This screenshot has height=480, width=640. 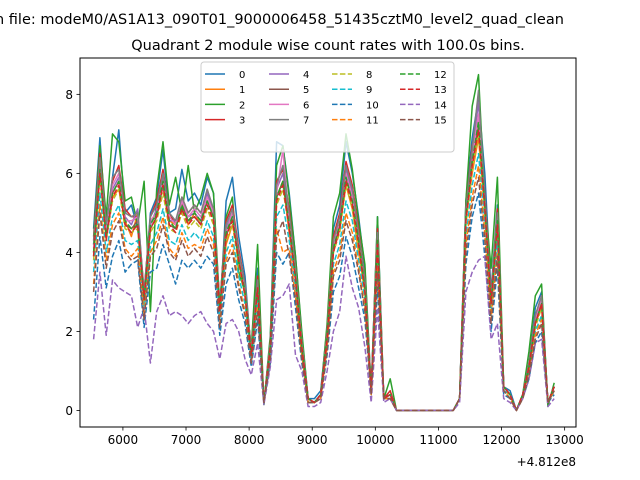 What do you see at coordinates (69, 411) in the screenshot?
I see `y-tick-label: 0` at bounding box center [69, 411].